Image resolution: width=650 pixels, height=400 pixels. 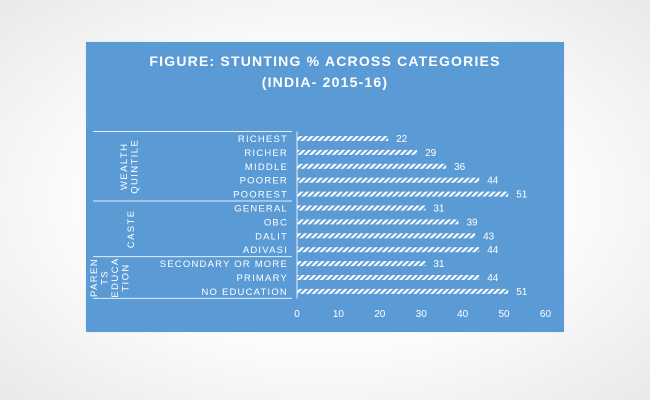 What do you see at coordinates (262, 278) in the screenshot?
I see `category-label: PRIMARY` at bounding box center [262, 278].